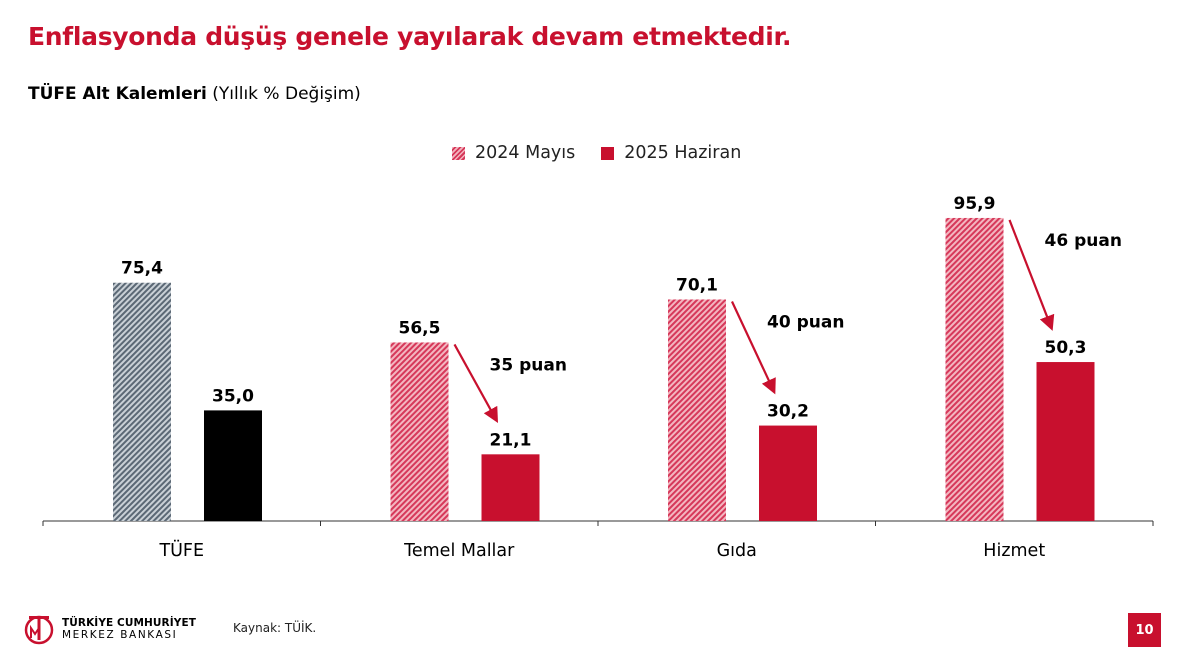 The image size is (1192, 665). Describe the element at coordinates (1014, 551) in the screenshot. I see `category-label-3: Hizmet` at that location.